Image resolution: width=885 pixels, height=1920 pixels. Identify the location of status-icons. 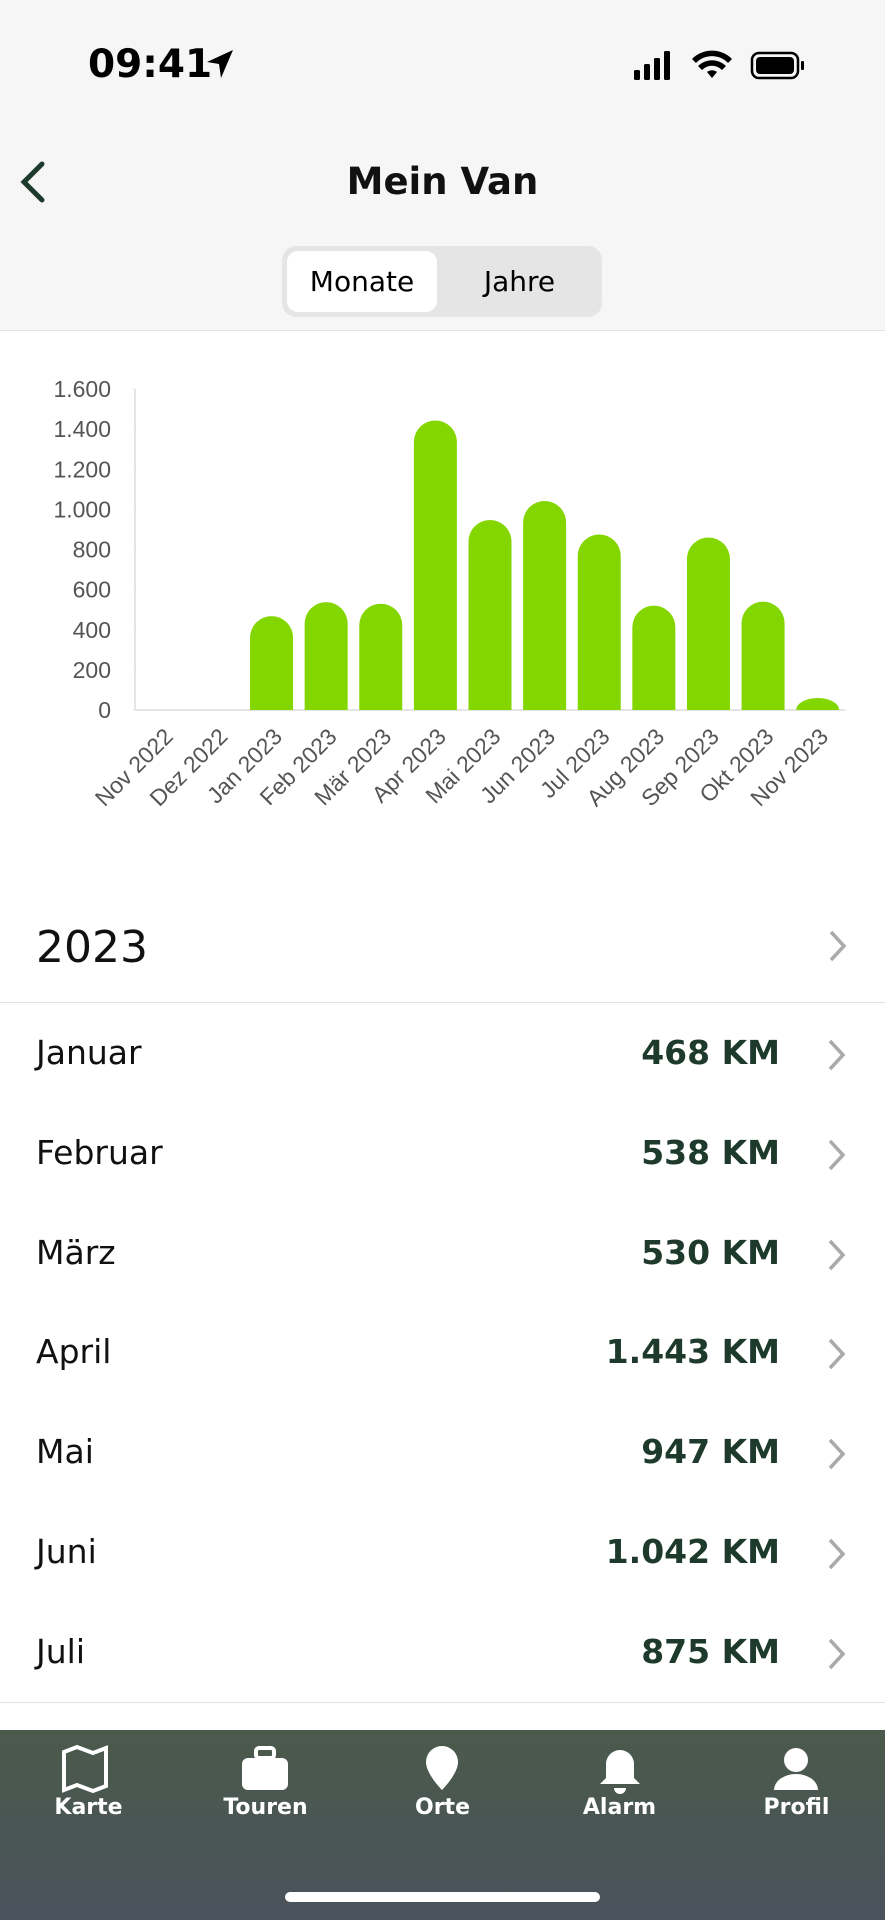
(719, 65).